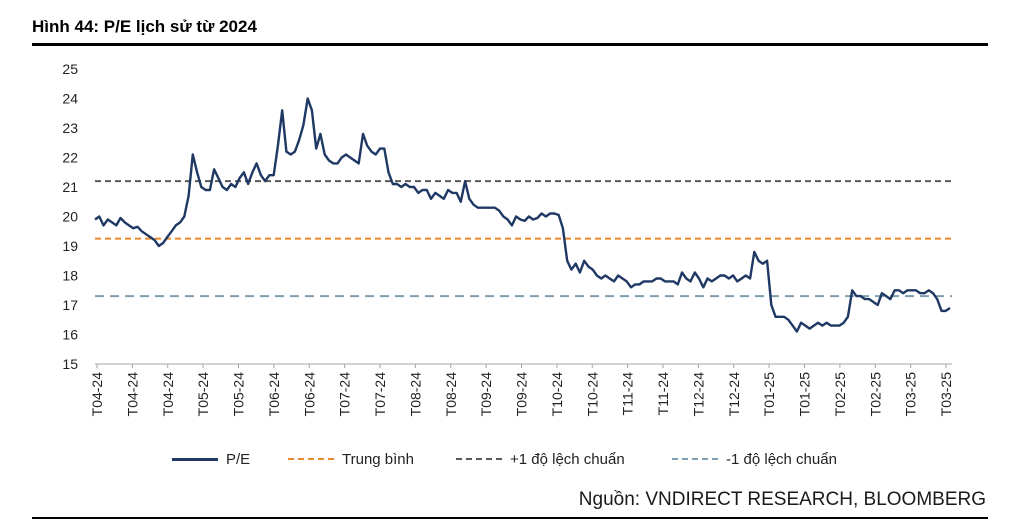  What do you see at coordinates (70, 158) in the screenshot?
I see `y-tick-label: 22` at bounding box center [70, 158].